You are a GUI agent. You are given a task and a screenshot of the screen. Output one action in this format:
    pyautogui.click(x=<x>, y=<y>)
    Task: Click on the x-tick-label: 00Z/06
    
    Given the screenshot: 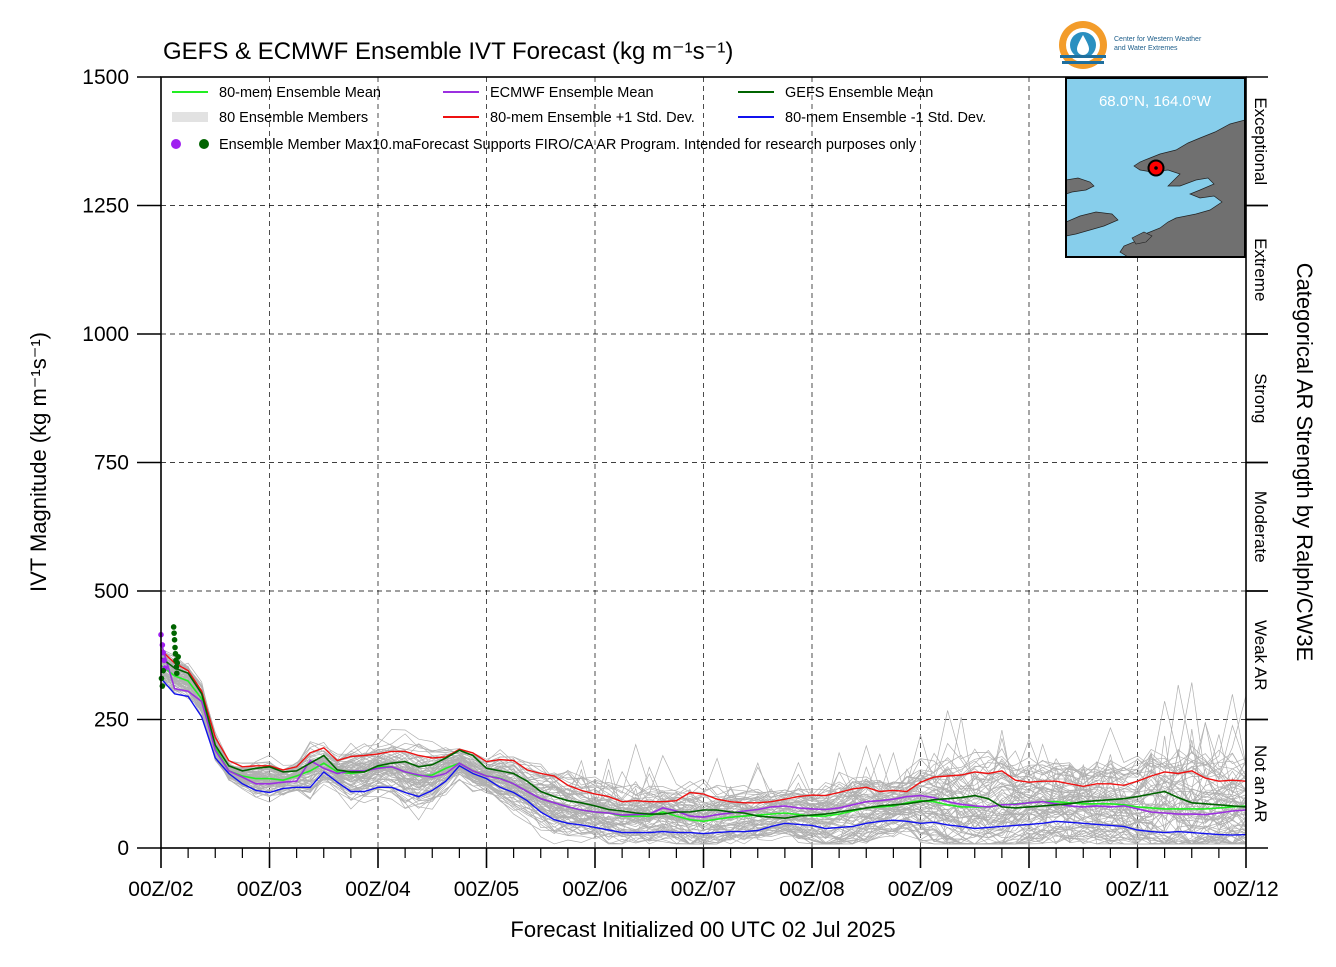 What is the action you would take?
    pyautogui.click(x=594, y=889)
    